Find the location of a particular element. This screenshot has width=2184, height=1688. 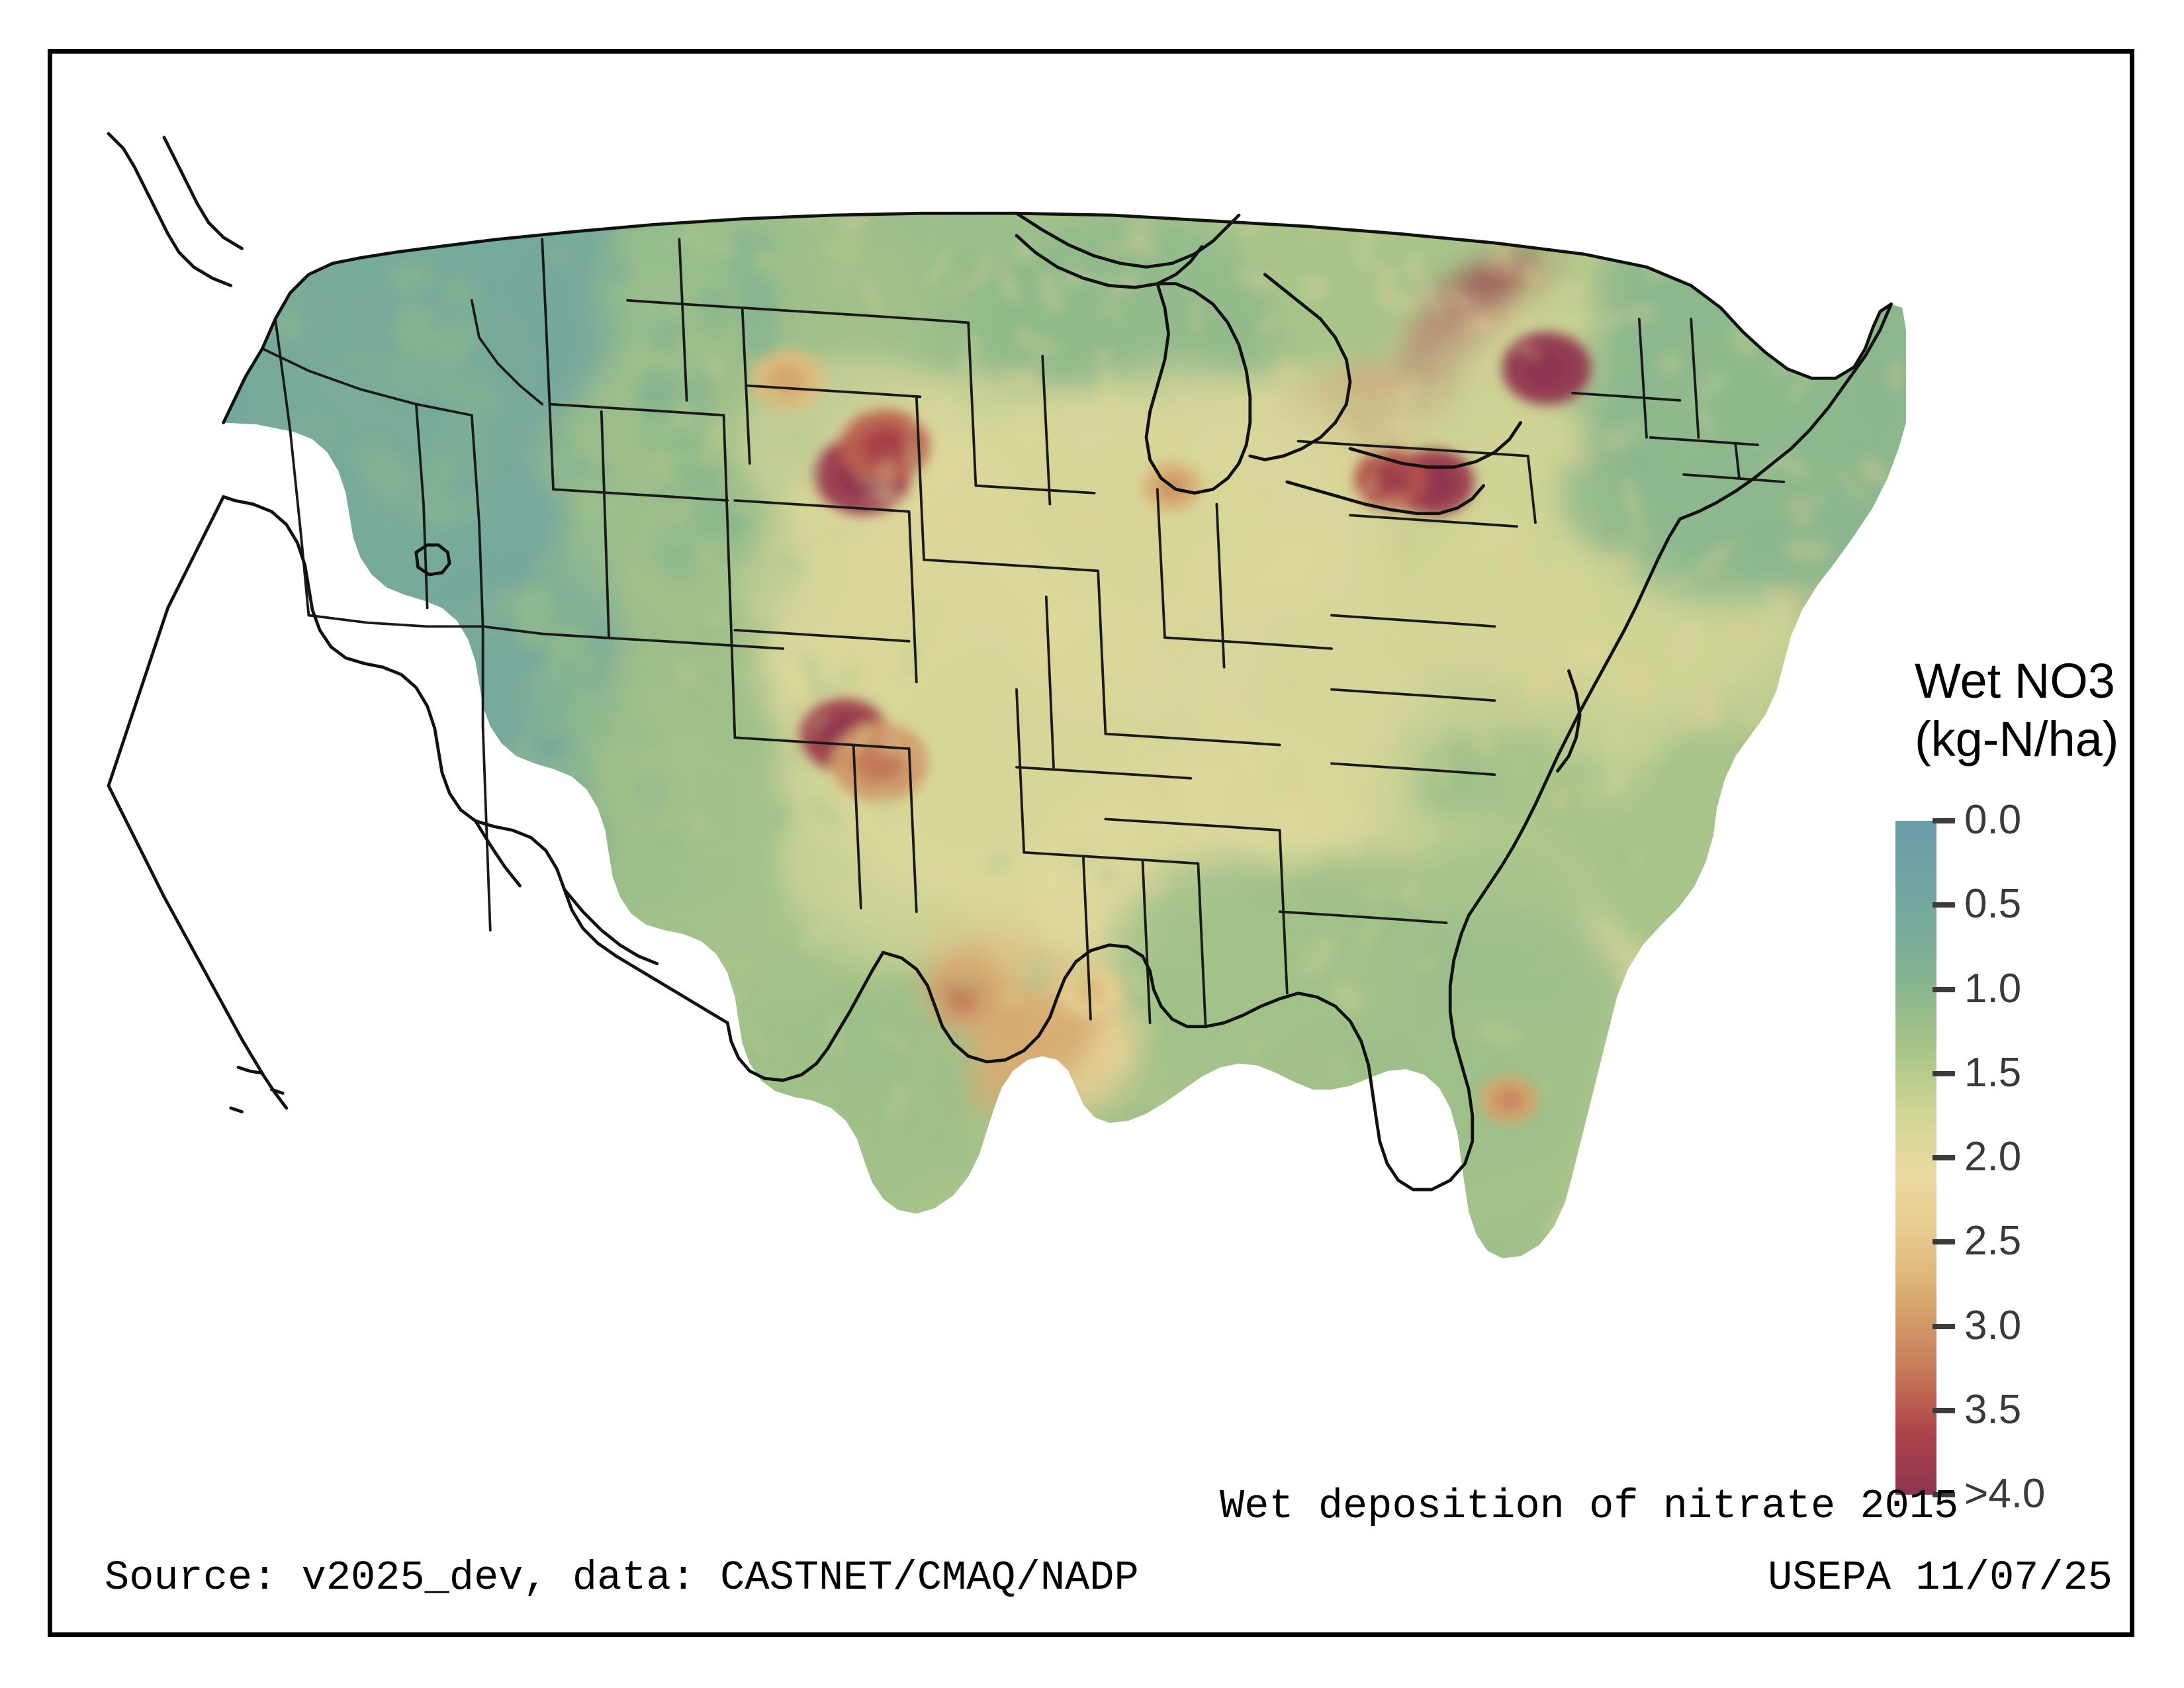

colorbar-tick-label: >4.0 is located at coordinates (2005, 1494).